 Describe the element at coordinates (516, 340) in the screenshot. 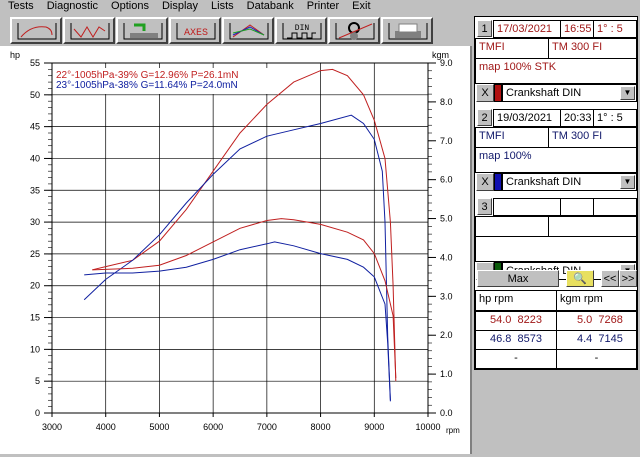

I see `max-hp-rpm: 46.8 8573` at that location.